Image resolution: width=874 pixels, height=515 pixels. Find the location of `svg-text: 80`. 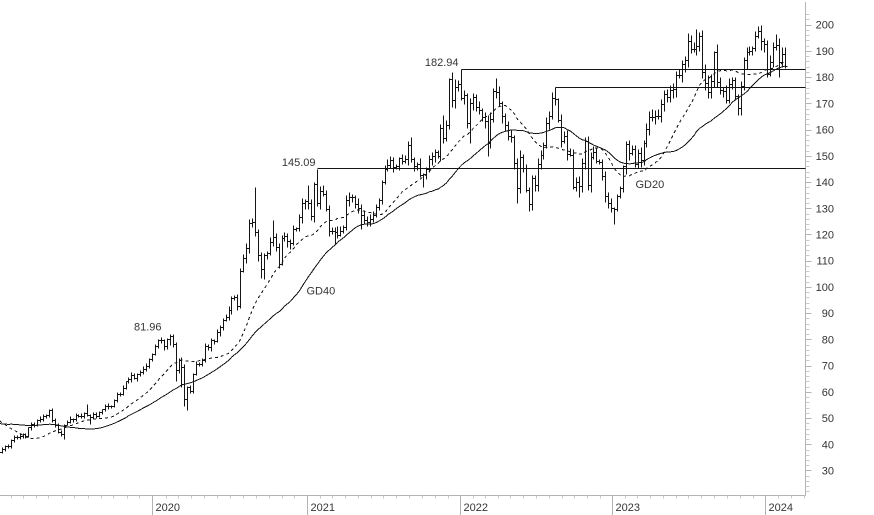

svg-text: 80 is located at coordinates (828, 340).